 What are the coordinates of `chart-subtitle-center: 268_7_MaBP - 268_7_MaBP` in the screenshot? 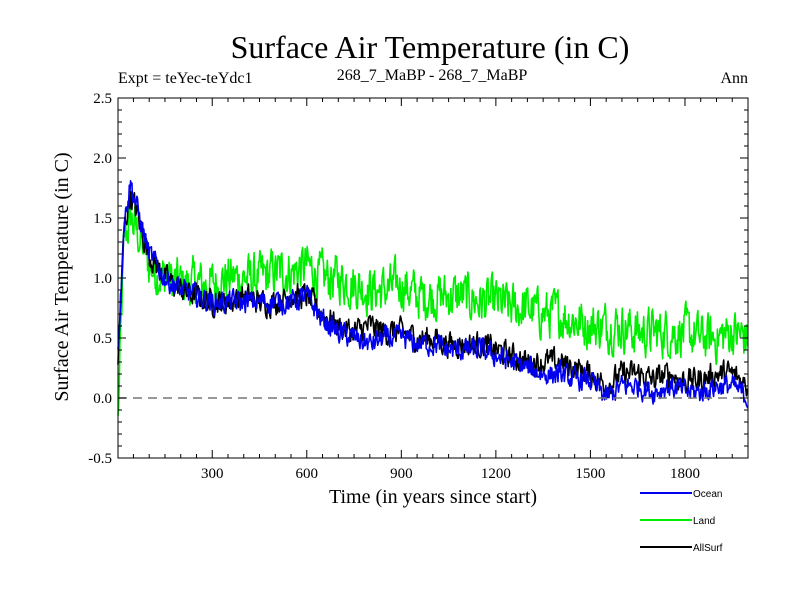 It's located at (432, 75).